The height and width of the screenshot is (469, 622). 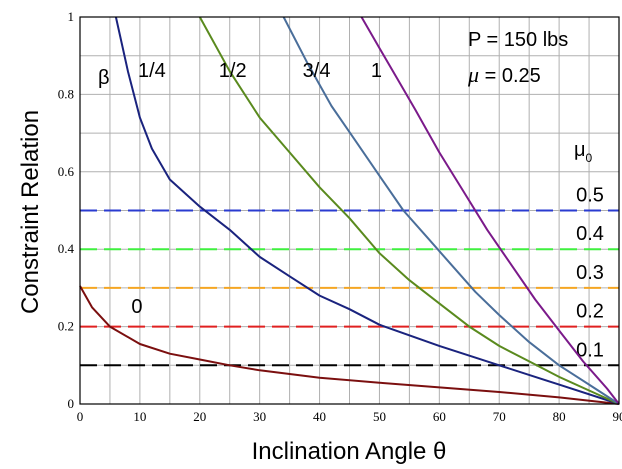 What do you see at coordinates (233, 71) in the screenshot?
I see `curve-label: 1/2` at bounding box center [233, 71].